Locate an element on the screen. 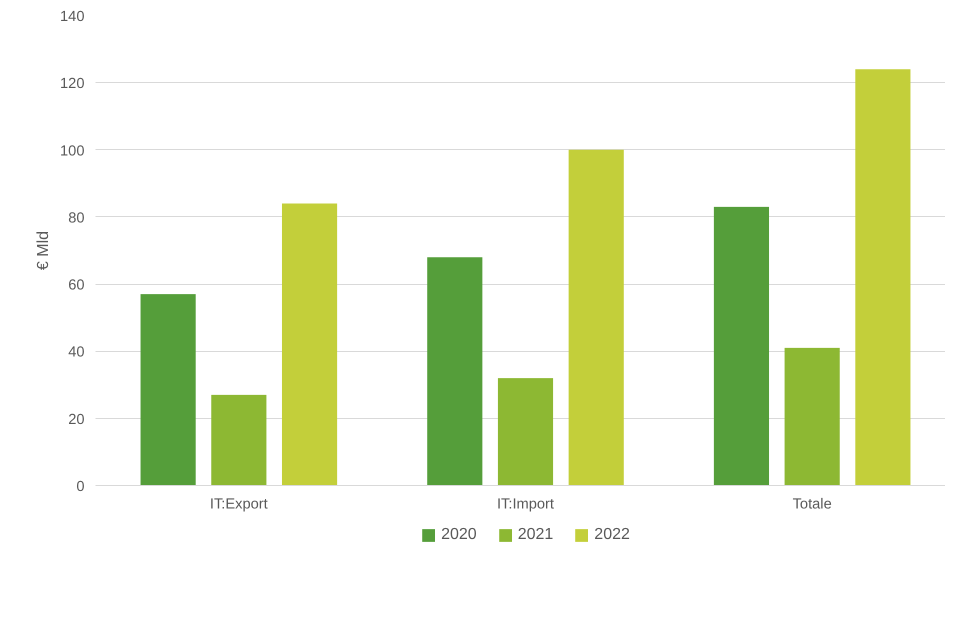  legend-label: 2021 is located at coordinates (536, 535).